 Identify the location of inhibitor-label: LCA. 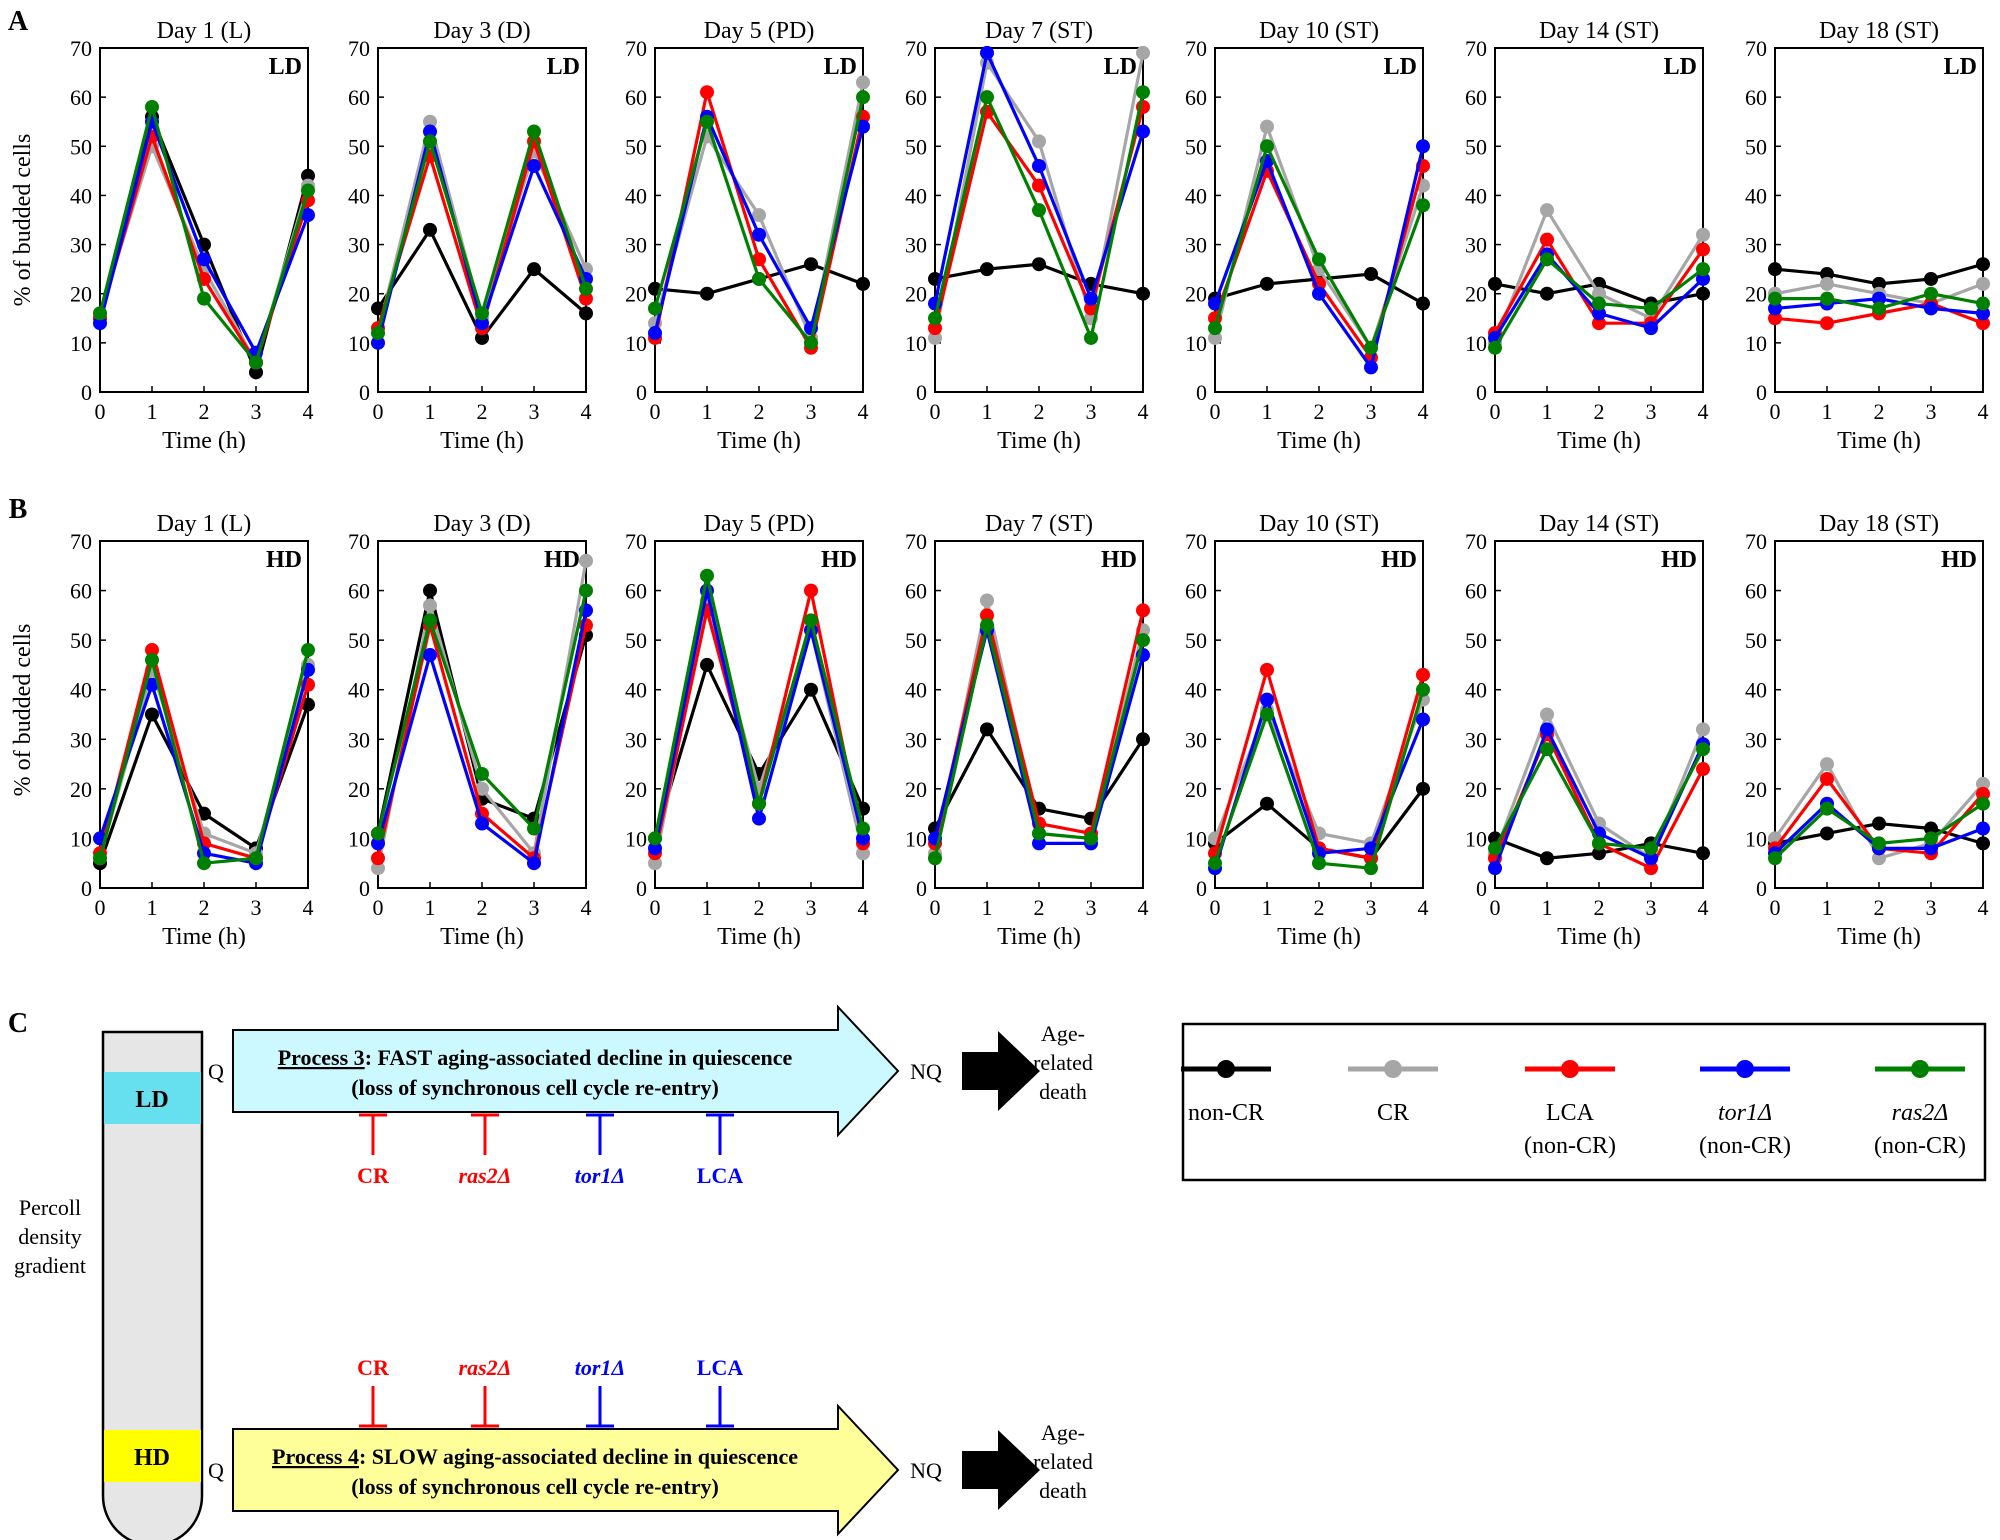
(720, 1175).